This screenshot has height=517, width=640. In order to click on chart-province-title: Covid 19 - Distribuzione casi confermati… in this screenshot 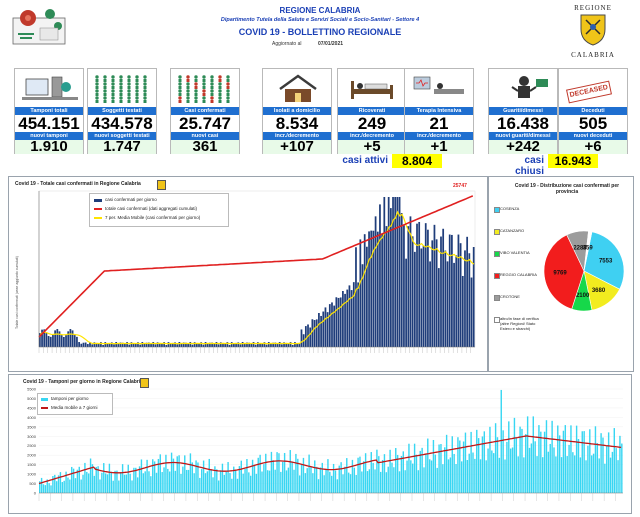, I will do `click(567, 189)`.